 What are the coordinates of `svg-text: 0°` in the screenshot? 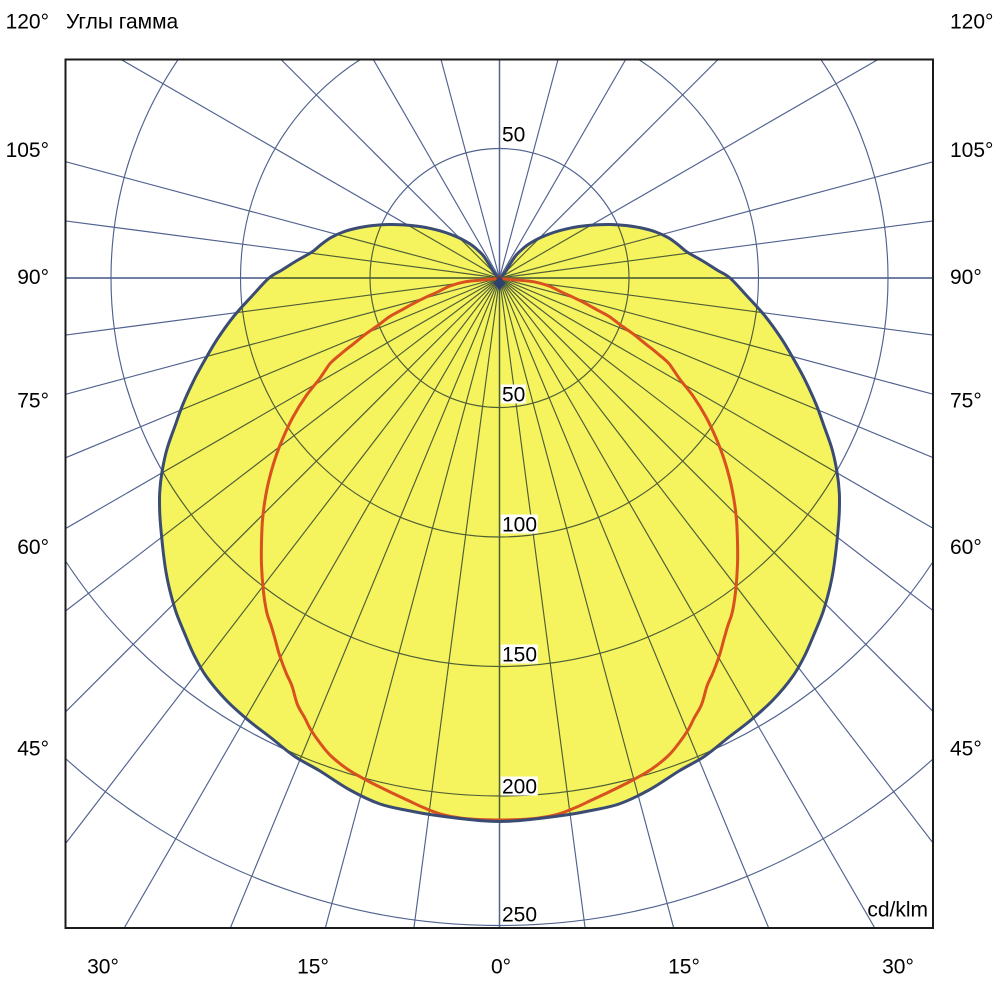 It's located at (501, 967).